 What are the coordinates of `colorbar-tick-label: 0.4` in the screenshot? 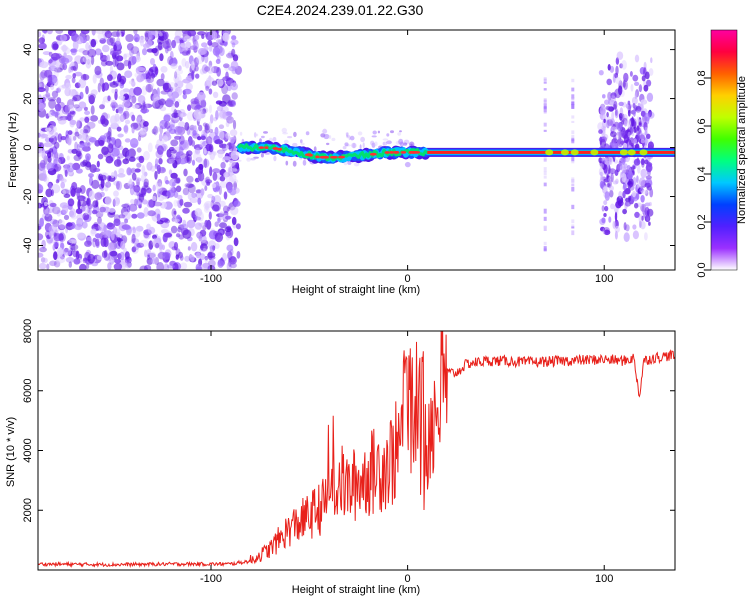 It's located at (702, 173).